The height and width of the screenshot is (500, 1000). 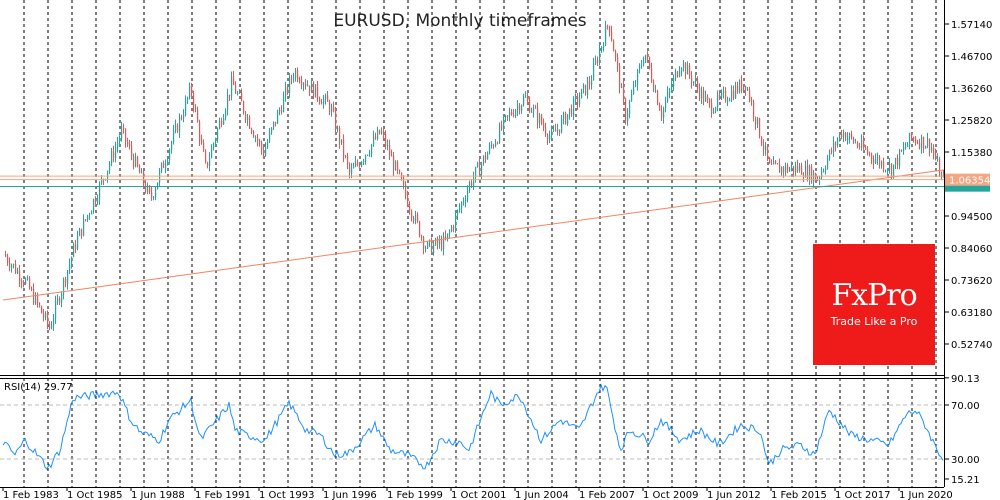 I want to click on x-tick-label: 1 Jun 1996, so click(x=350, y=495).